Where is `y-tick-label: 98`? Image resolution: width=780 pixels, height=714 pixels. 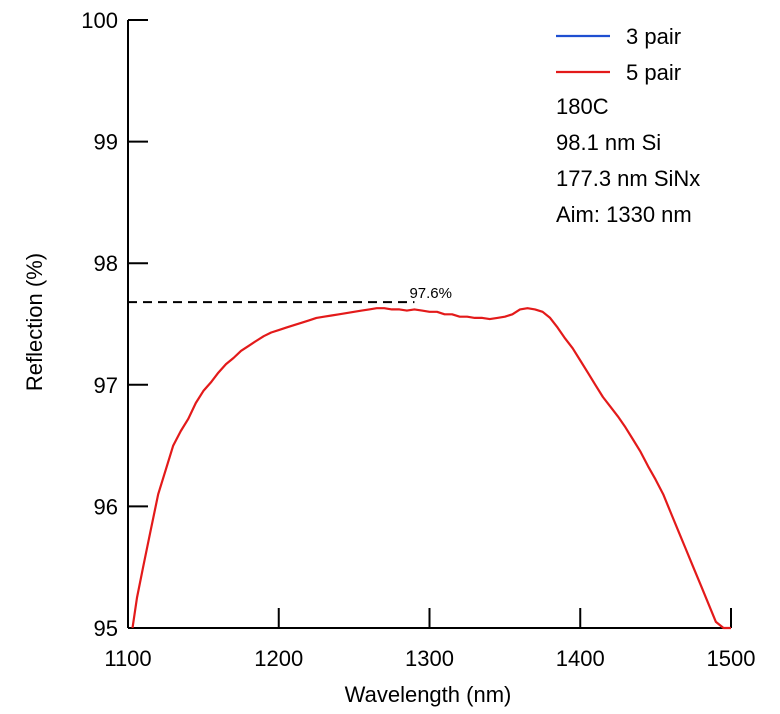 y-tick-label: 98 is located at coordinates (106, 263).